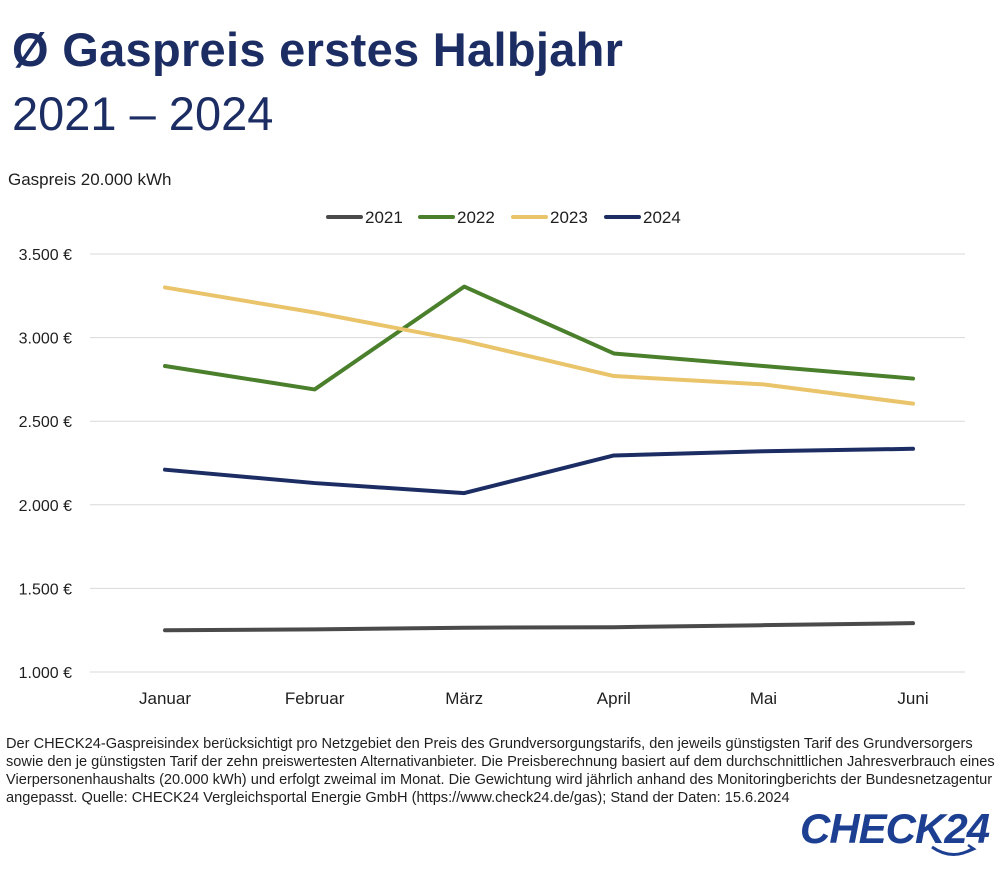 This screenshot has width=1000, height=869. I want to click on y-tick-label: 3.500 €, so click(45, 255).